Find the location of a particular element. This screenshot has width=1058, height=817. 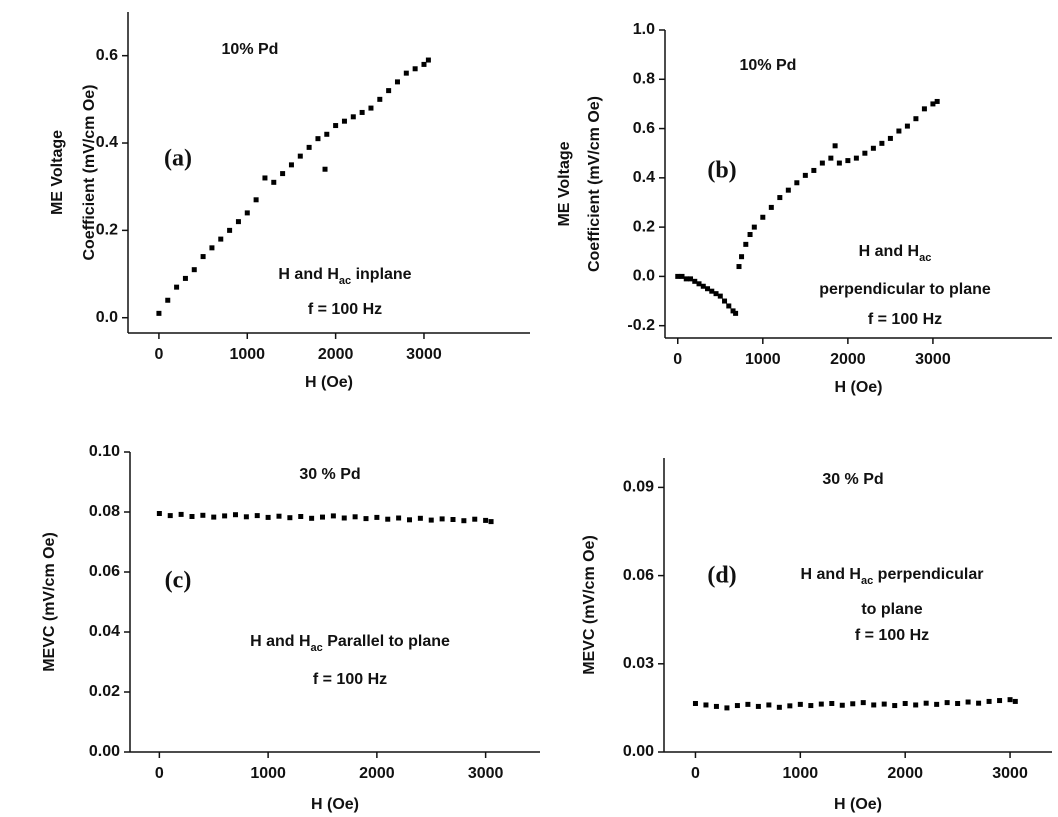

annotation-text: perpendicular is located at coordinates (928, 574).